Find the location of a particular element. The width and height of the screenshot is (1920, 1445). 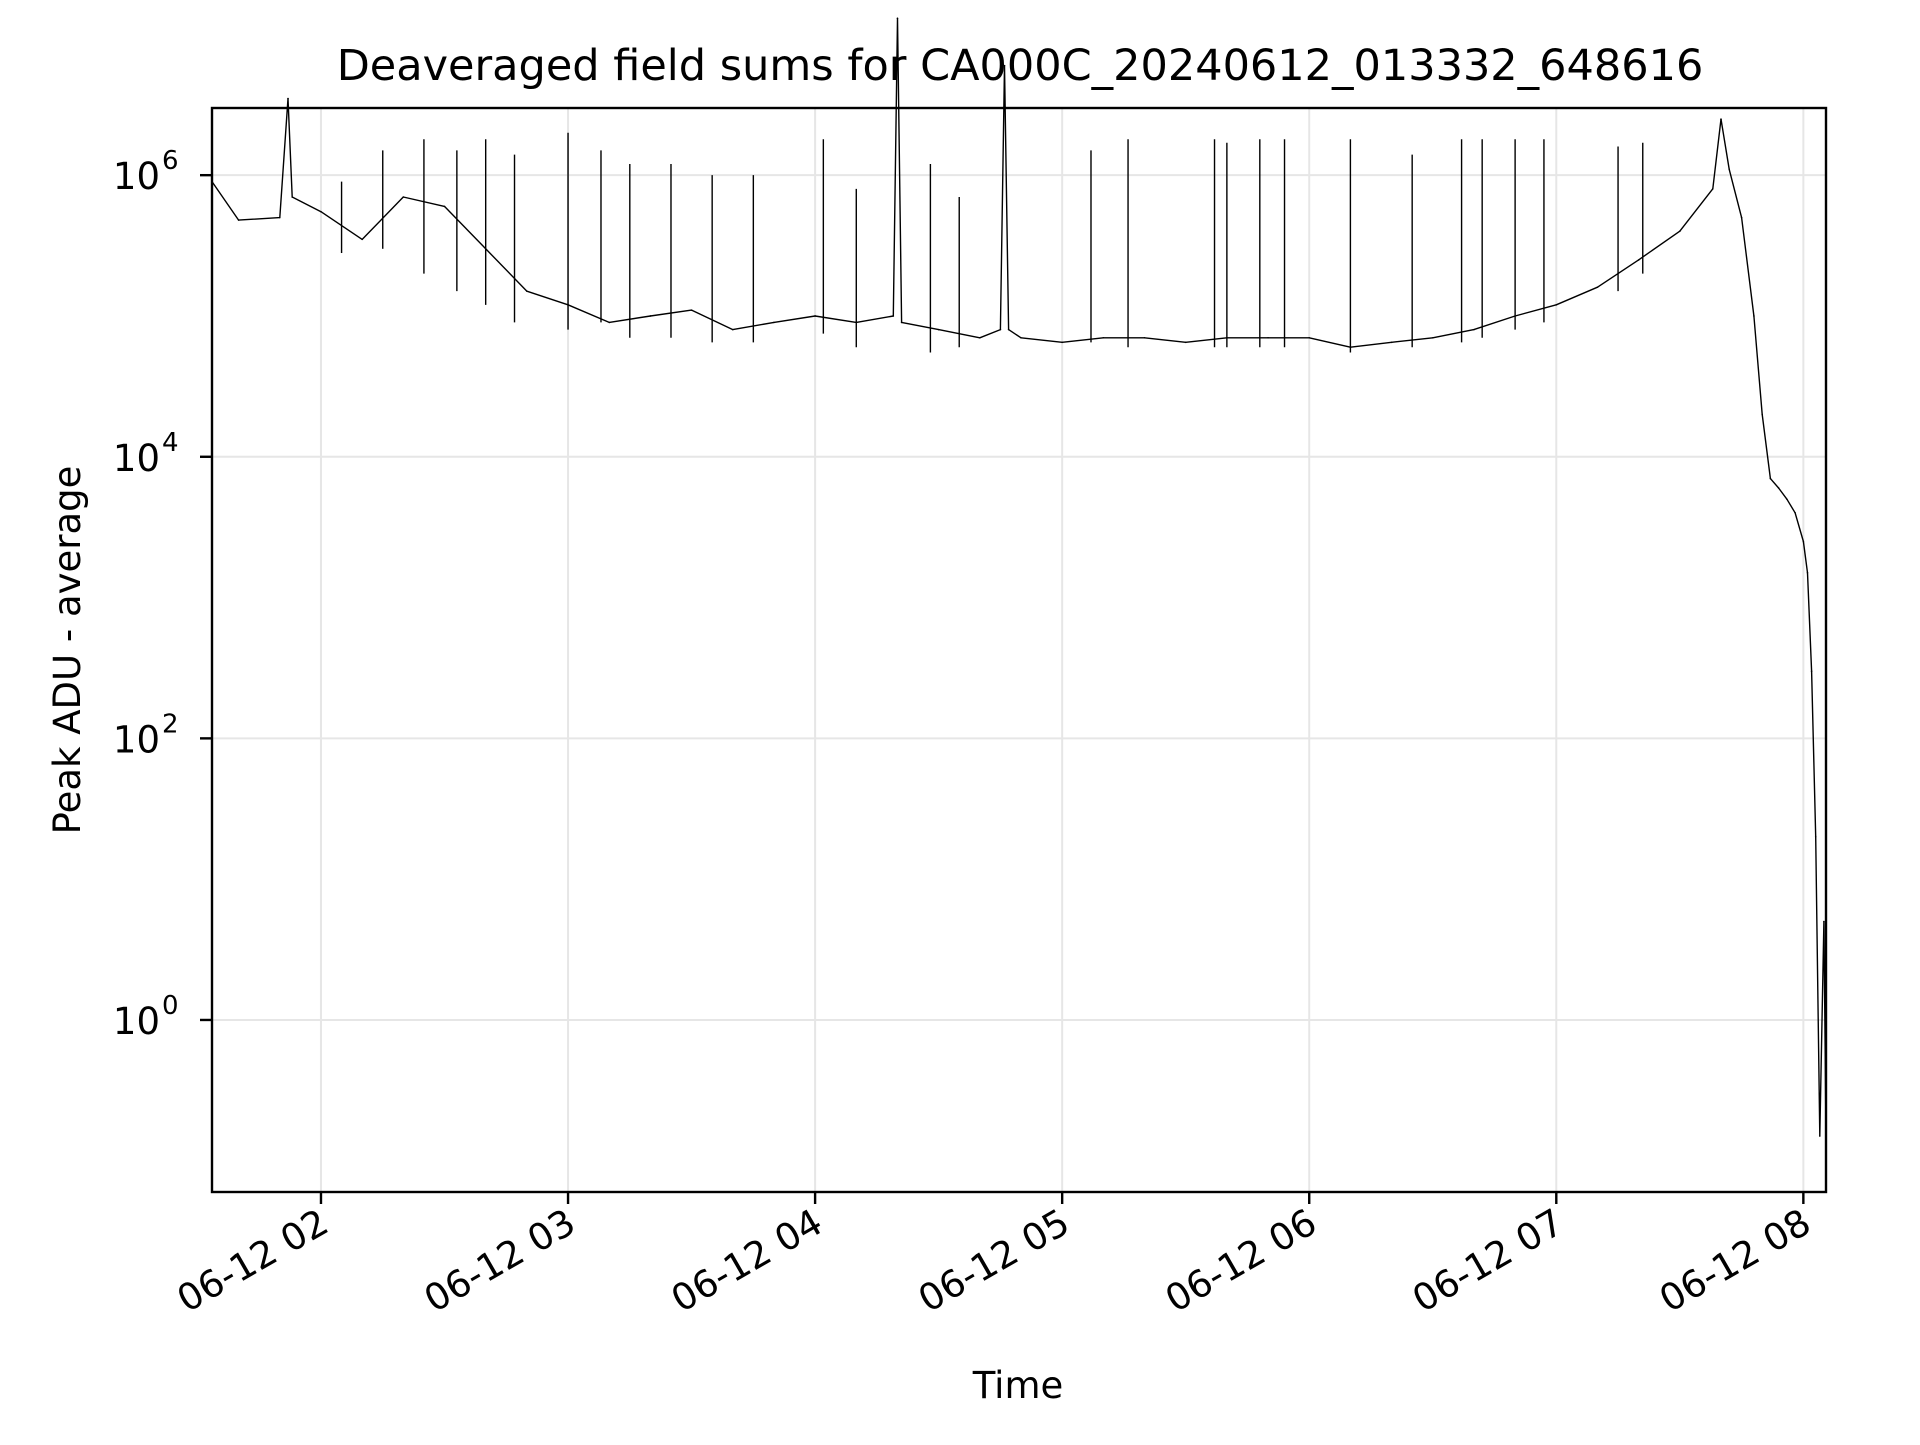

x-axis-label: Time is located at coordinates (1018, 1385).